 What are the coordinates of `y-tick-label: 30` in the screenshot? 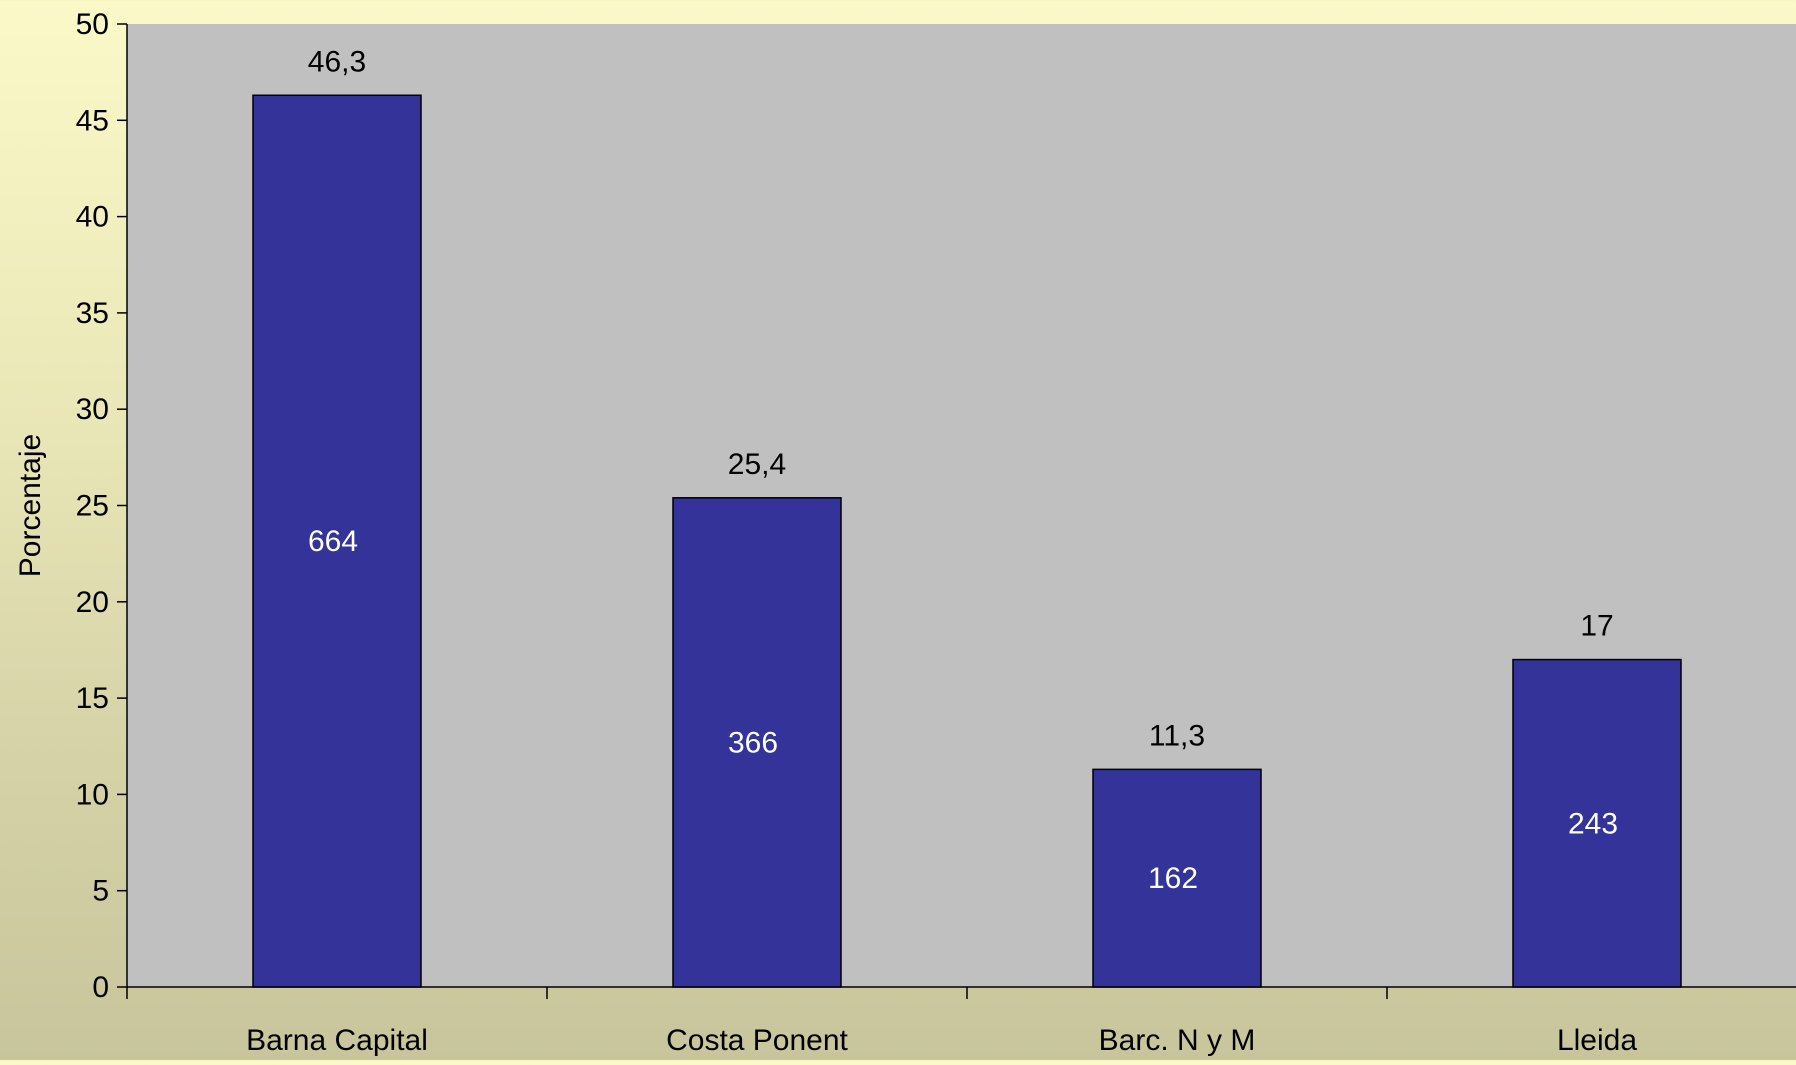 It's located at (92, 409).